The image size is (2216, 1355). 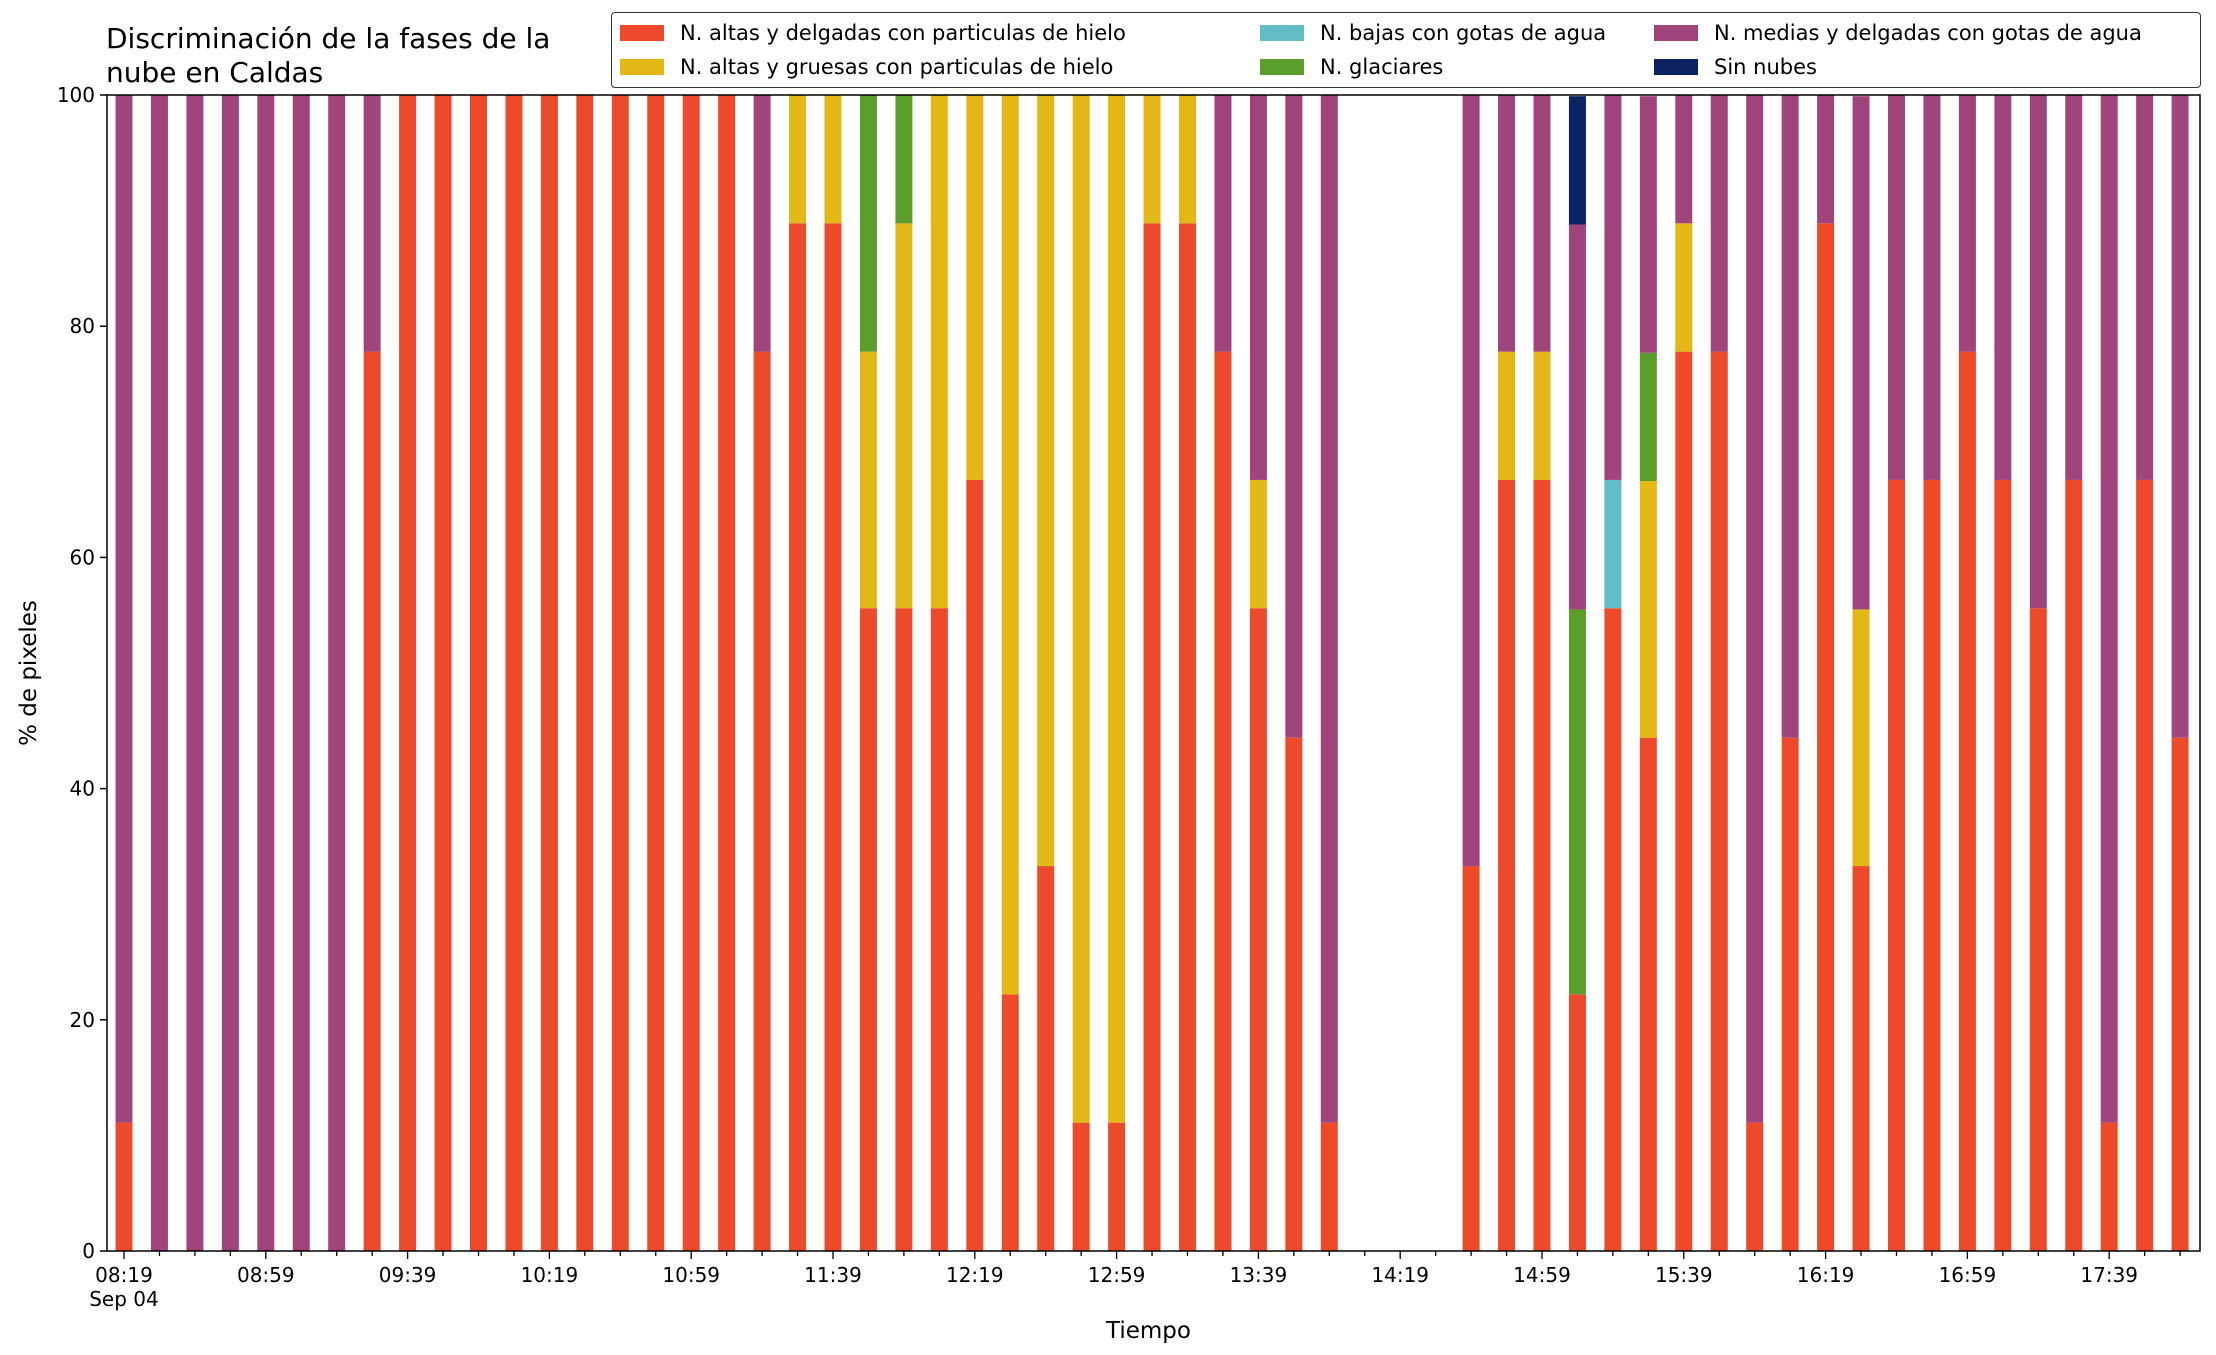 What do you see at coordinates (833, 1275) in the screenshot?
I see `x-tick-label: 11:39` at bounding box center [833, 1275].